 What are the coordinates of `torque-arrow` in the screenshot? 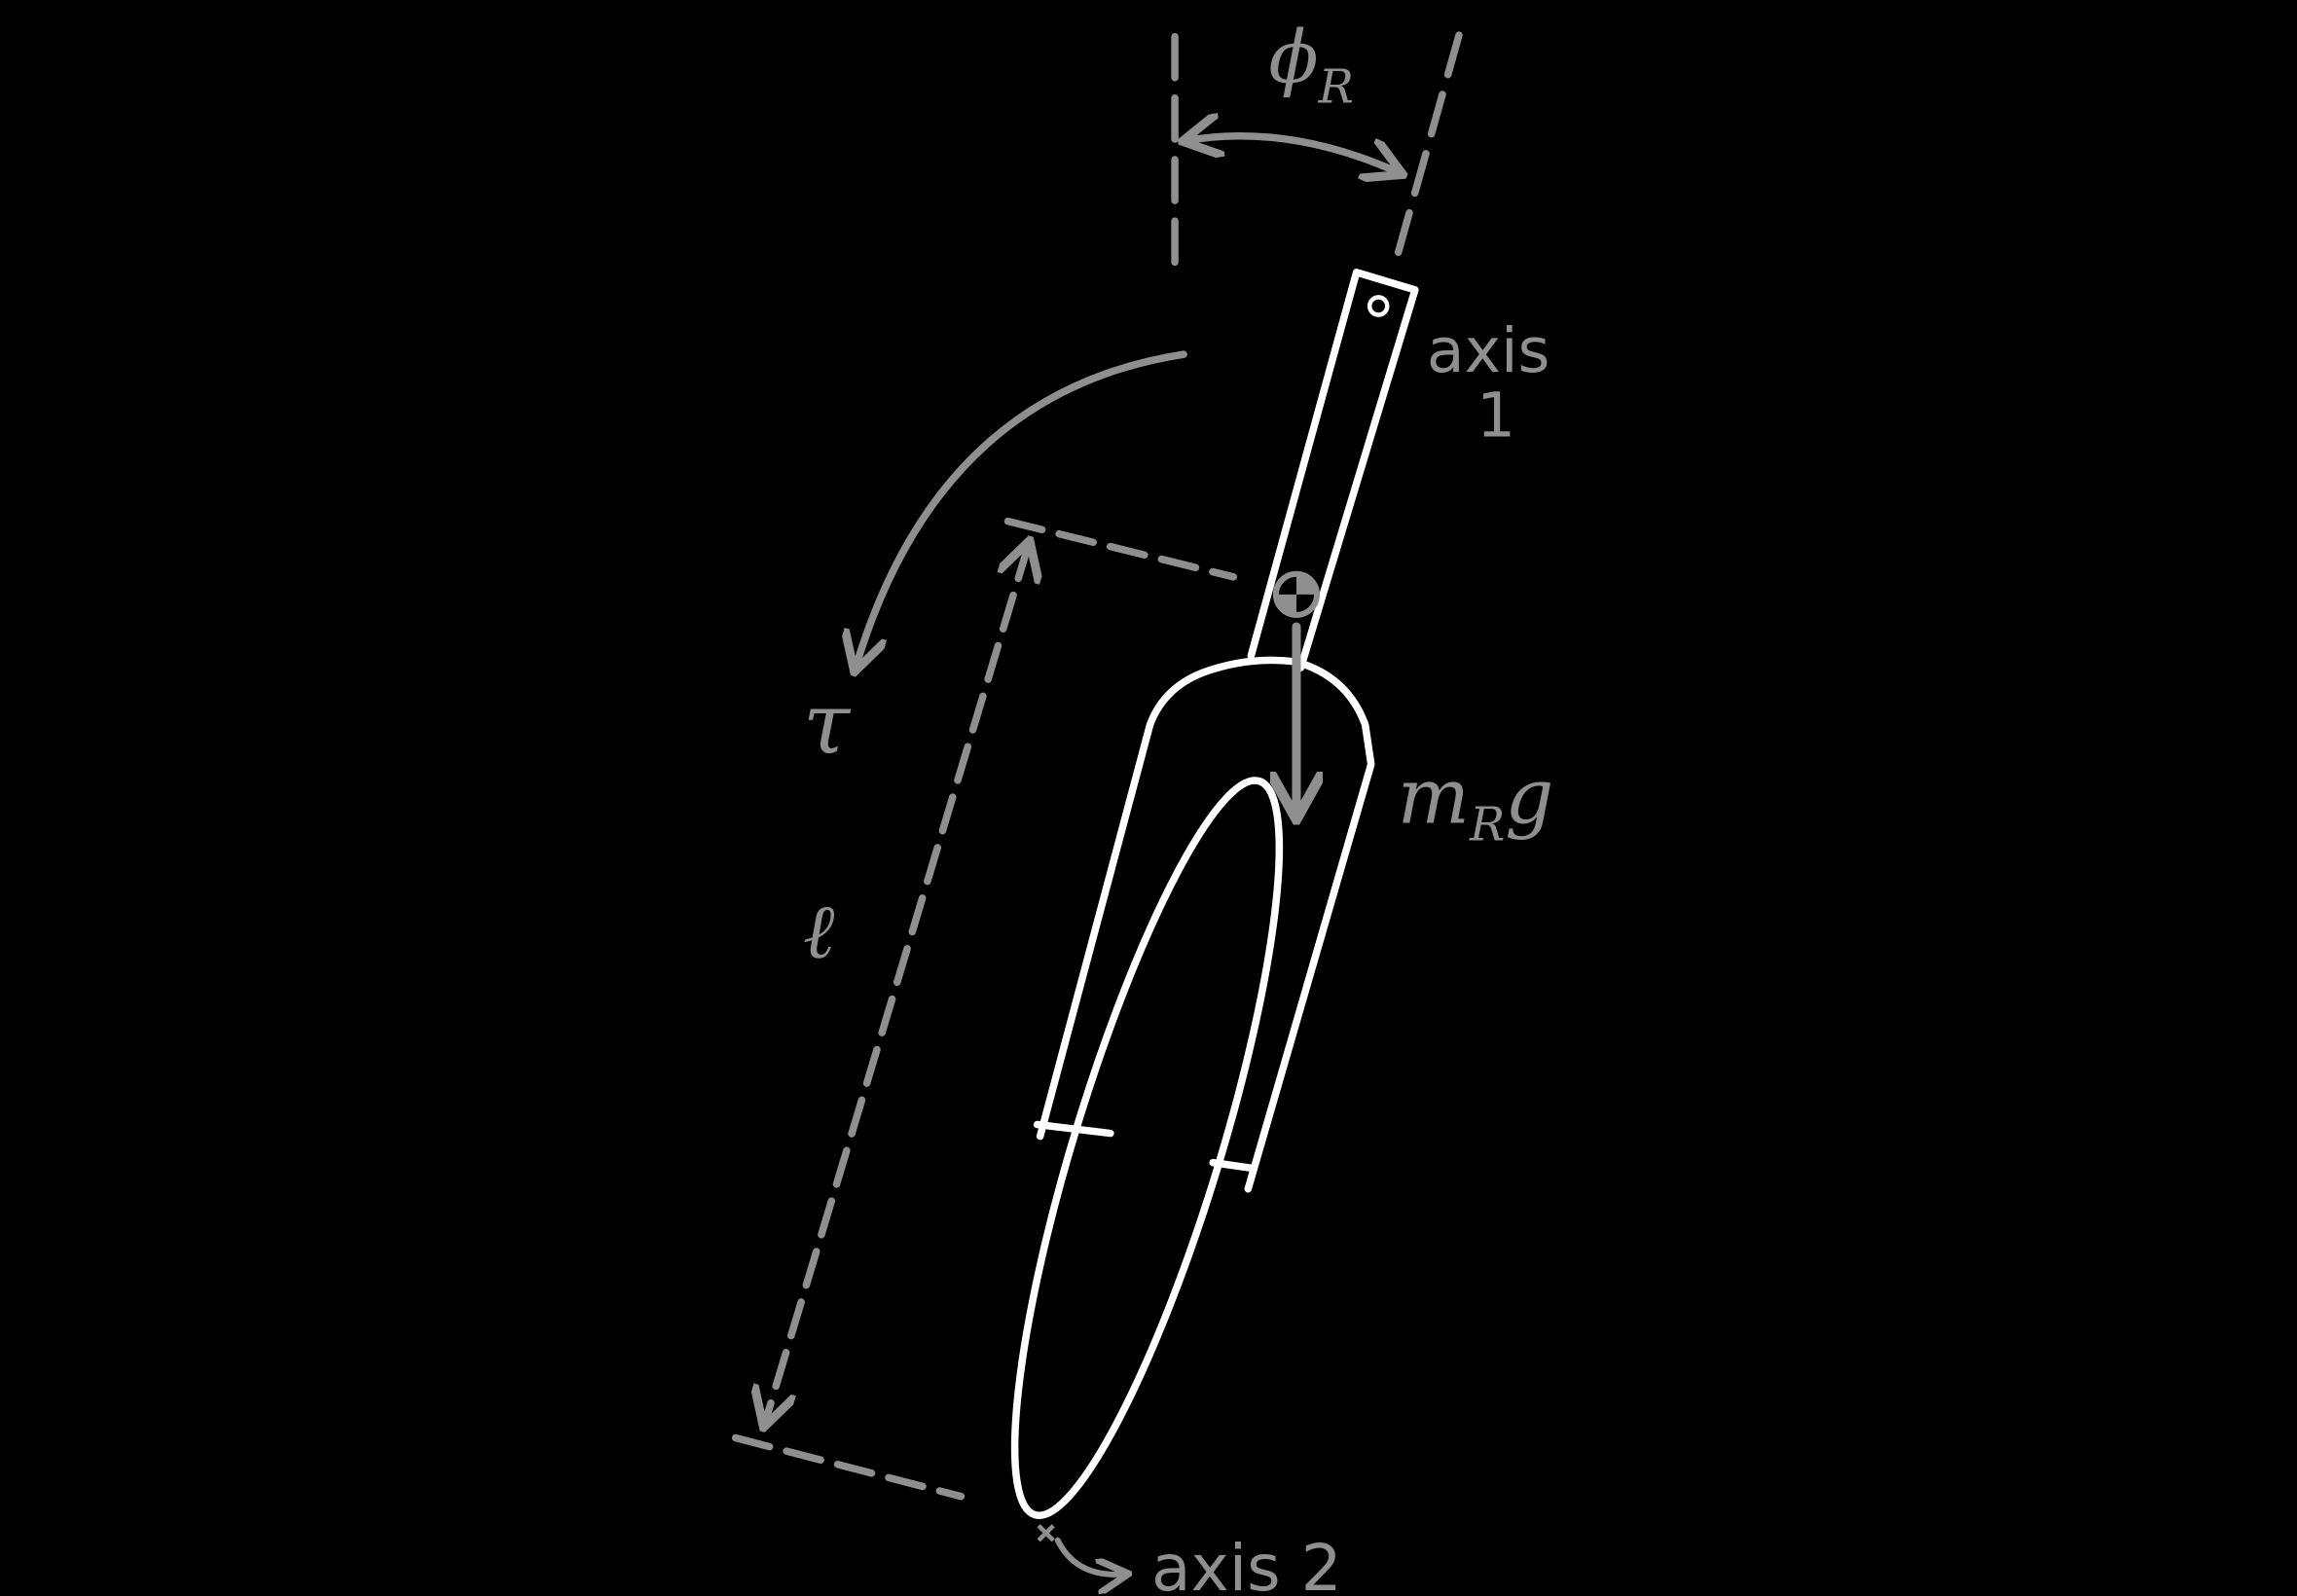 It's located at (1021, 509).